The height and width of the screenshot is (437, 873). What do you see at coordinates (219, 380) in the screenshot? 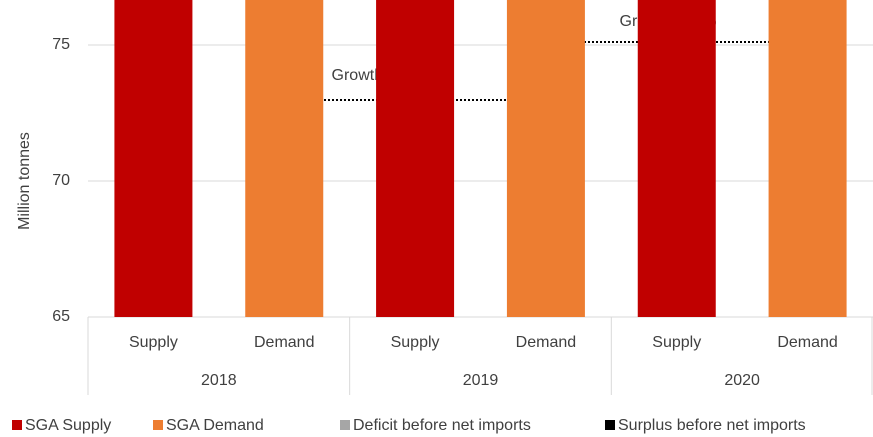
I see `group-label: 2018` at bounding box center [219, 380].